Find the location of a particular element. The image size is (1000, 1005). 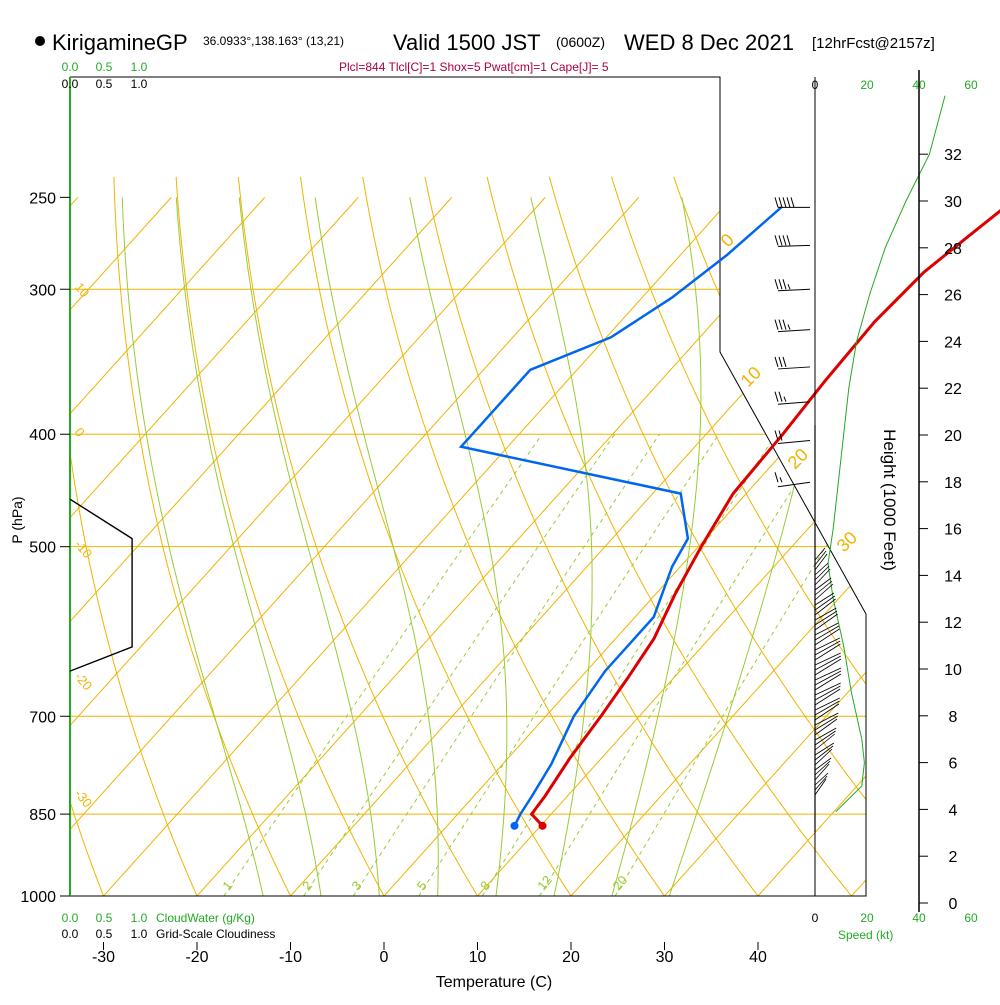

cloudiness-label: Grid-Scale Cloudiness is located at coordinates (215, 934).